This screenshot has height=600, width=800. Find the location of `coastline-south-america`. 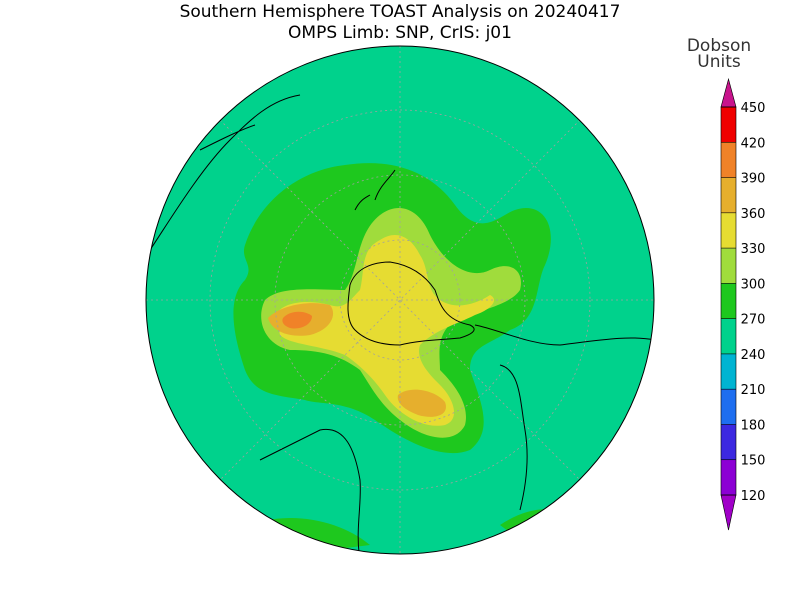

coastline-south-america is located at coordinates (564, 335).